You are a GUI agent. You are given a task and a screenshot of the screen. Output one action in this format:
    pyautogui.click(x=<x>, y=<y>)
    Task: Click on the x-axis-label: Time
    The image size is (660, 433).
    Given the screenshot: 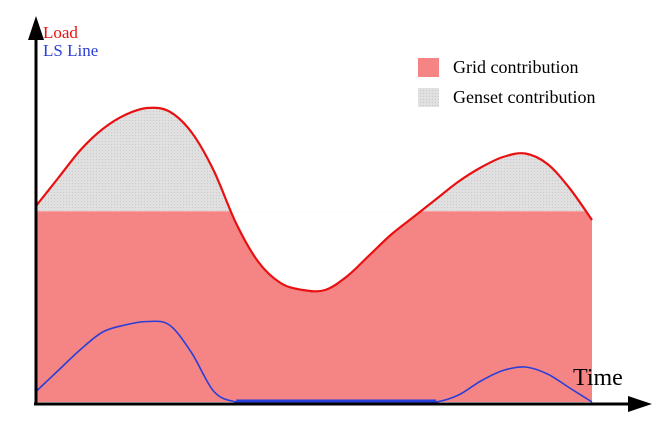 What is the action you would take?
    pyautogui.click(x=598, y=378)
    